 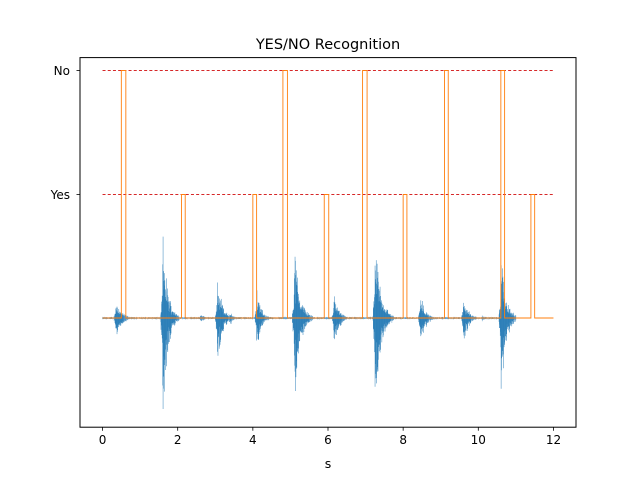 I want to click on x-tick-label: 6, so click(x=328, y=440).